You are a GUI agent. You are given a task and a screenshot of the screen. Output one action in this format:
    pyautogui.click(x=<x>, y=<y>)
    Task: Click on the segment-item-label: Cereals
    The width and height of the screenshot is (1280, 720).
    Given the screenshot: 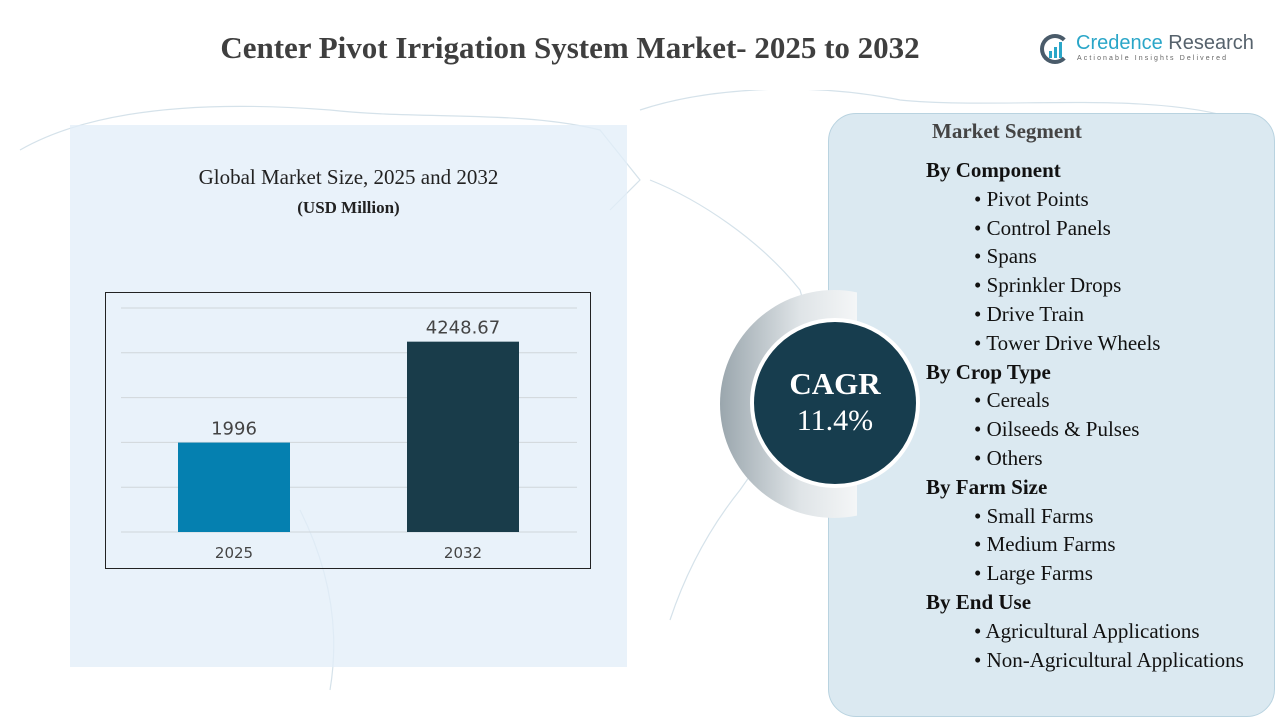 What is the action you would take?
    pyautogui.click(x=1018, y=400)
    